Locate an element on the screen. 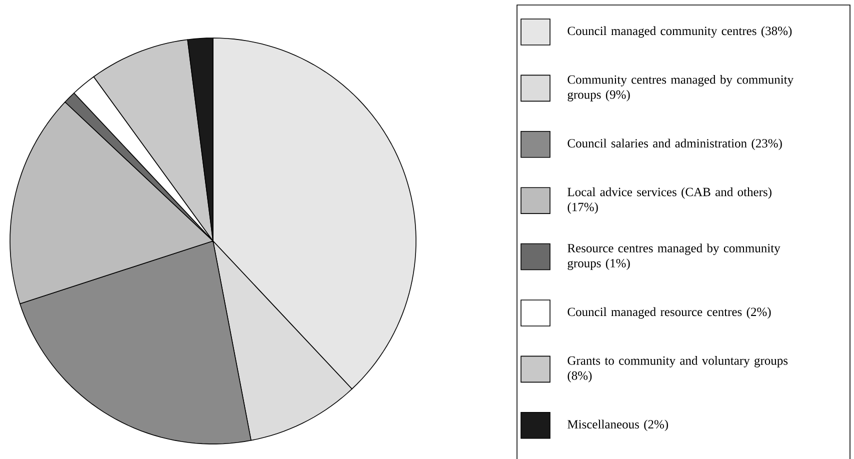  legend-label: Council managed community centres (38%) is located at coordinates (680, 32).